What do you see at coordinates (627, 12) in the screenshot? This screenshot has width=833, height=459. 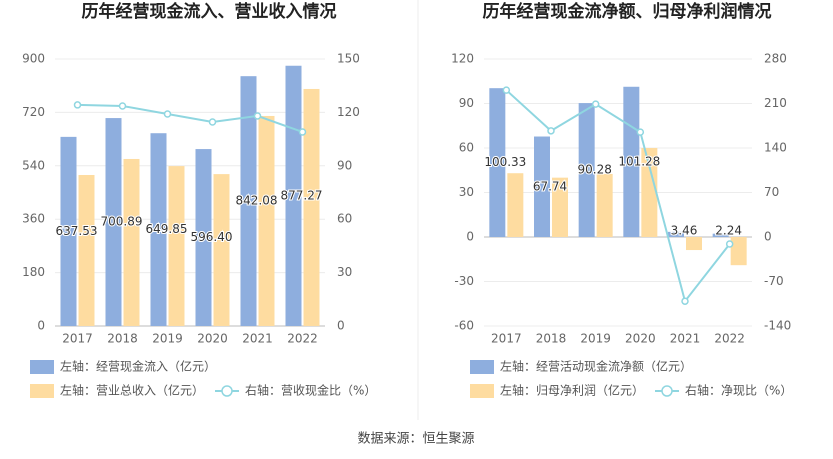 I see `chart-title: 历年经营现金流净额、归母净利润情况` at bounding box center [627, 12].